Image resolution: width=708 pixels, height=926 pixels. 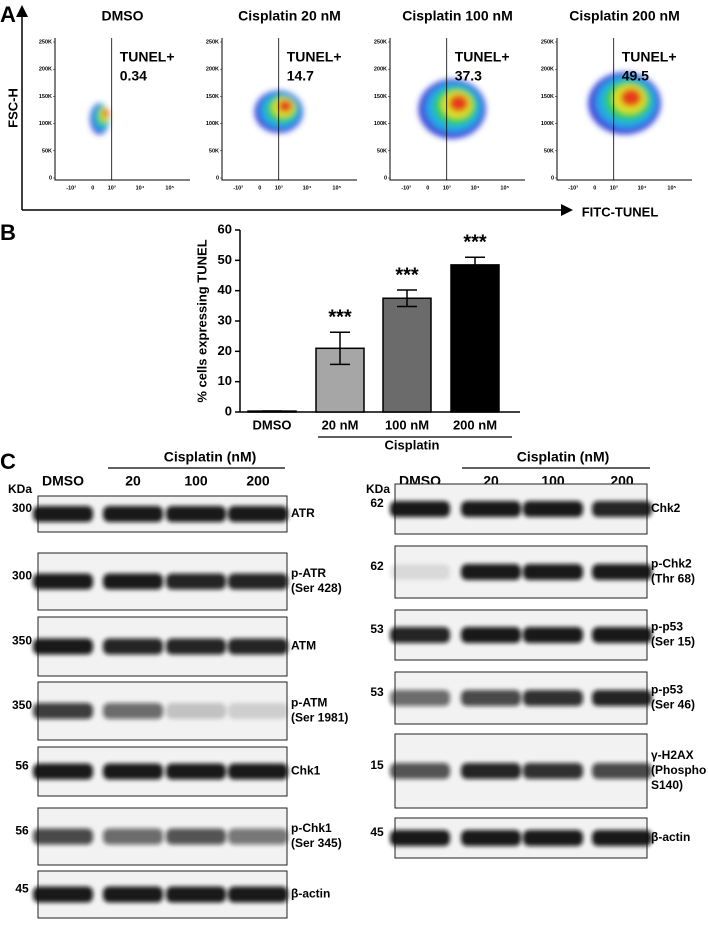 I want to click on group-label: Cisplatin, so click(x=412, y=444).